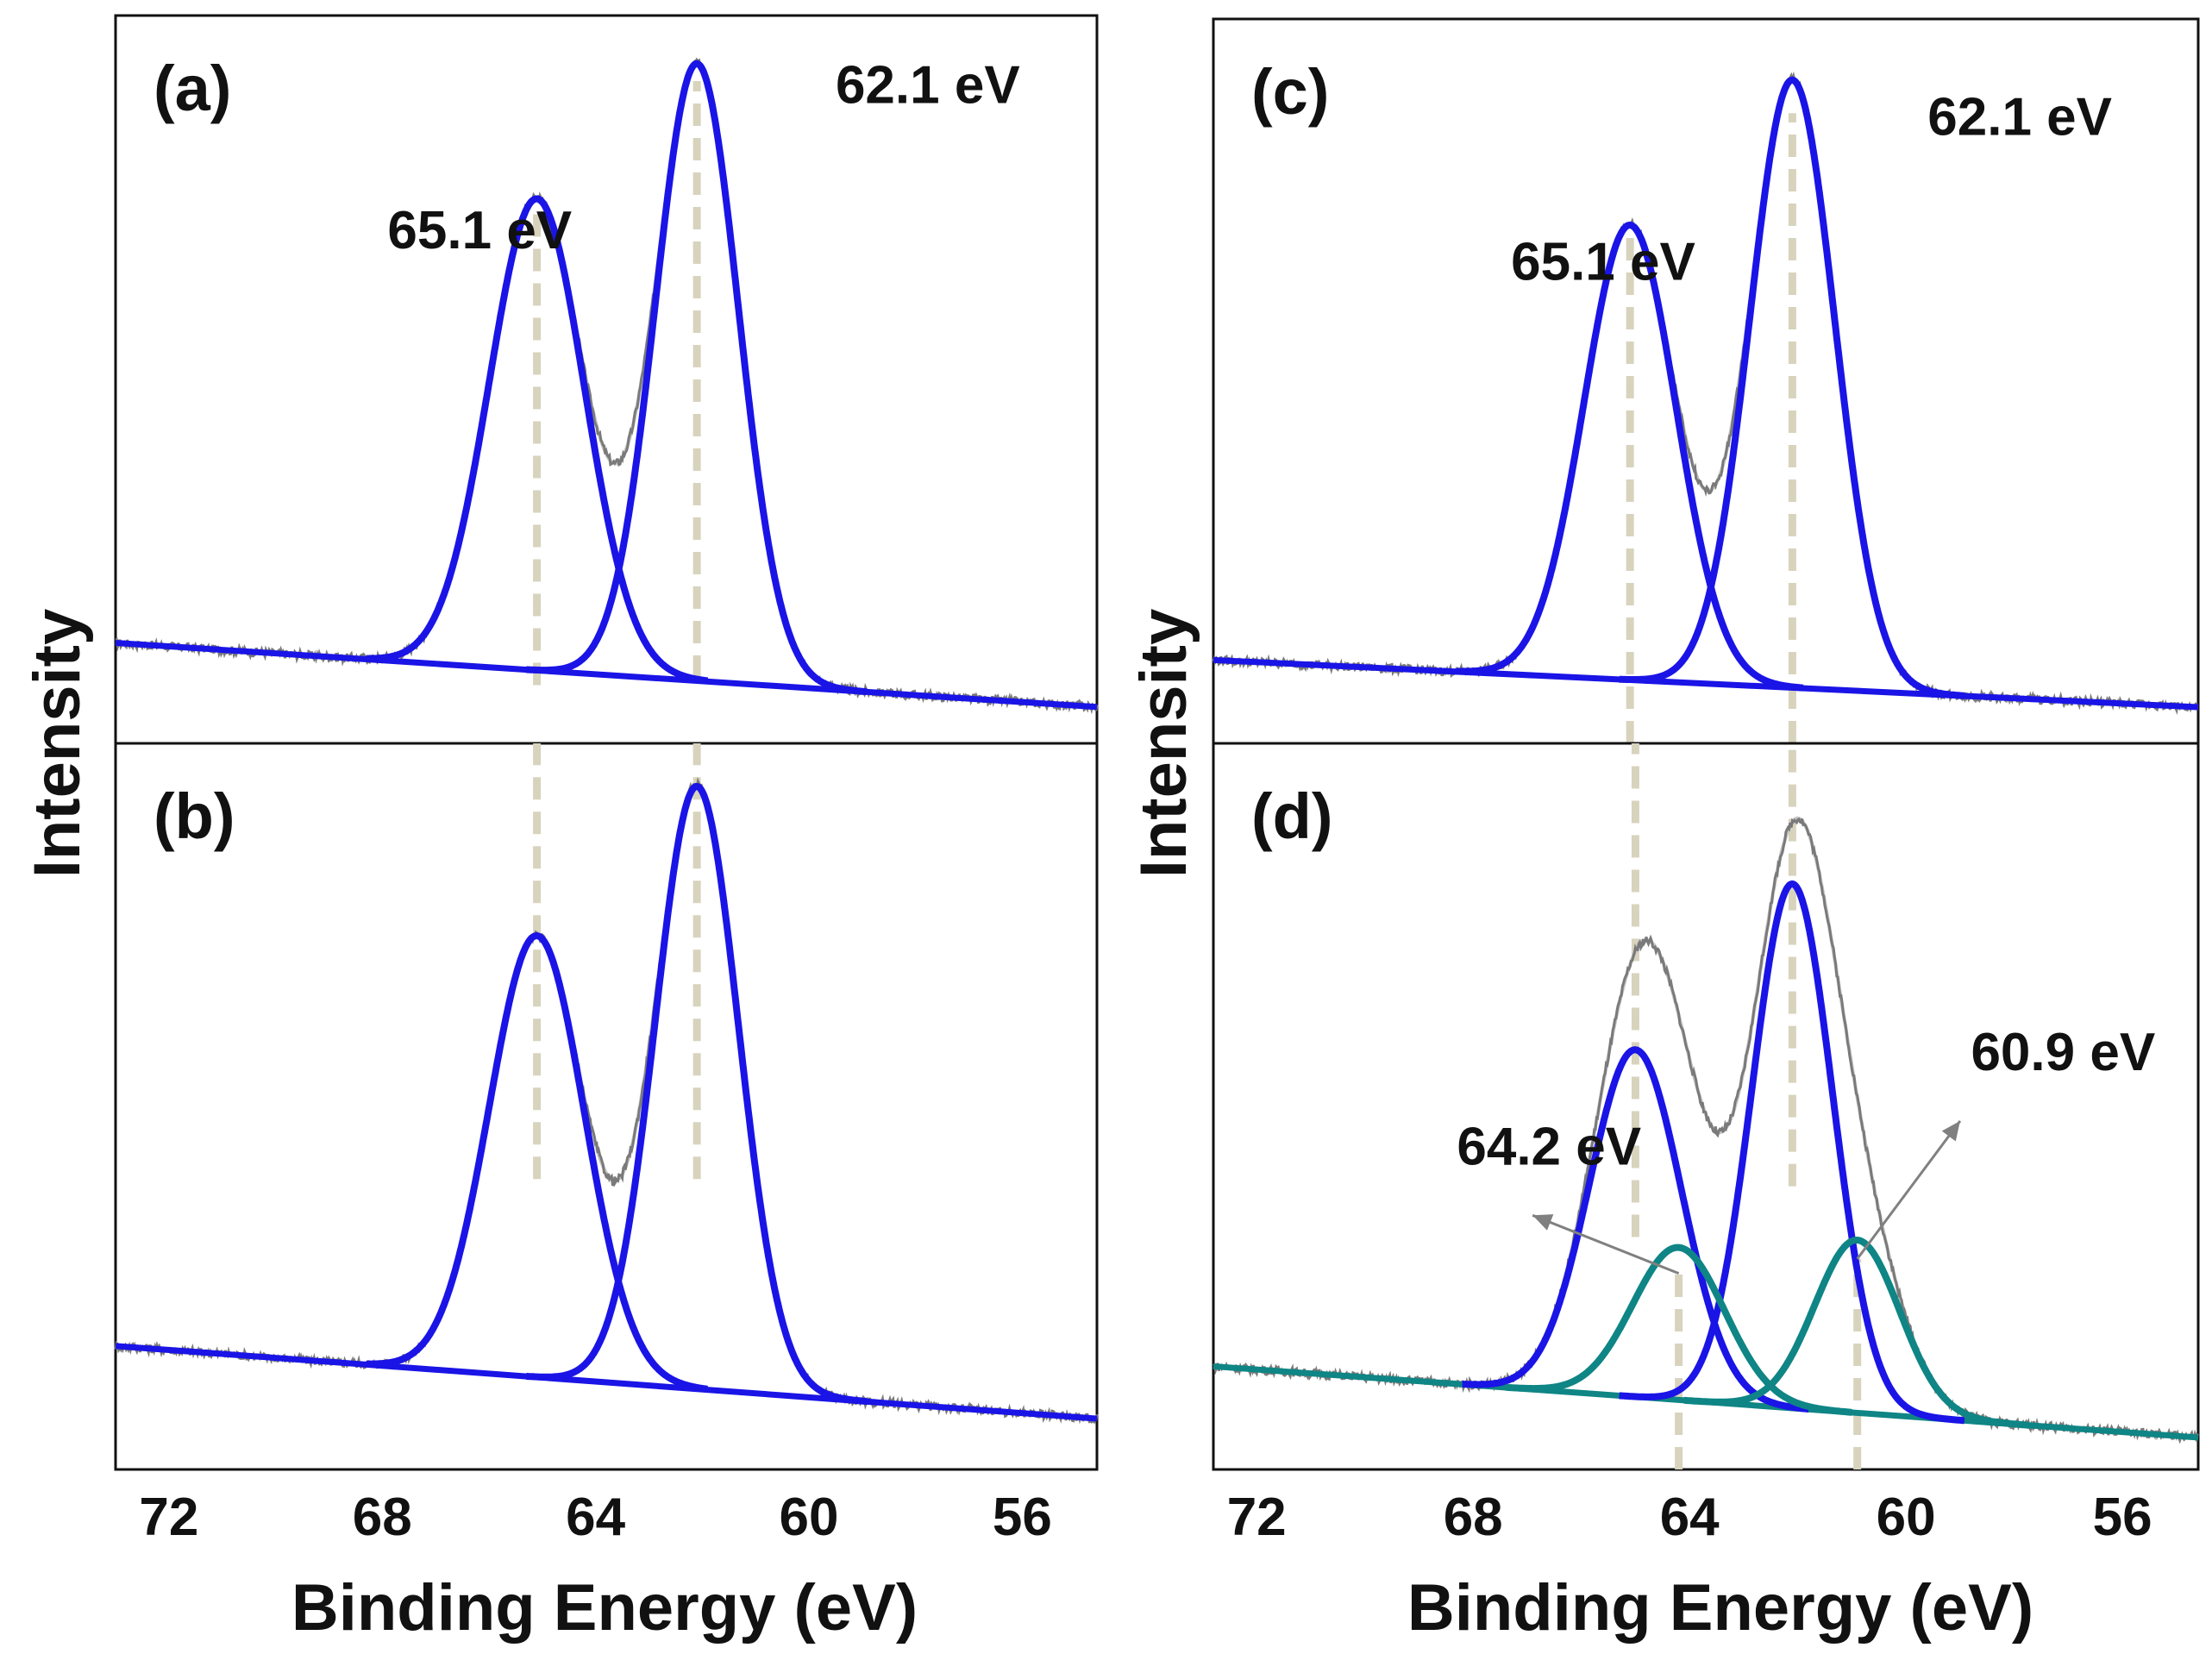 The width and height of the screenshot is (2212, 1654). I want to click on peak-annotation: 60.9 eV, so click(2063, 1052).